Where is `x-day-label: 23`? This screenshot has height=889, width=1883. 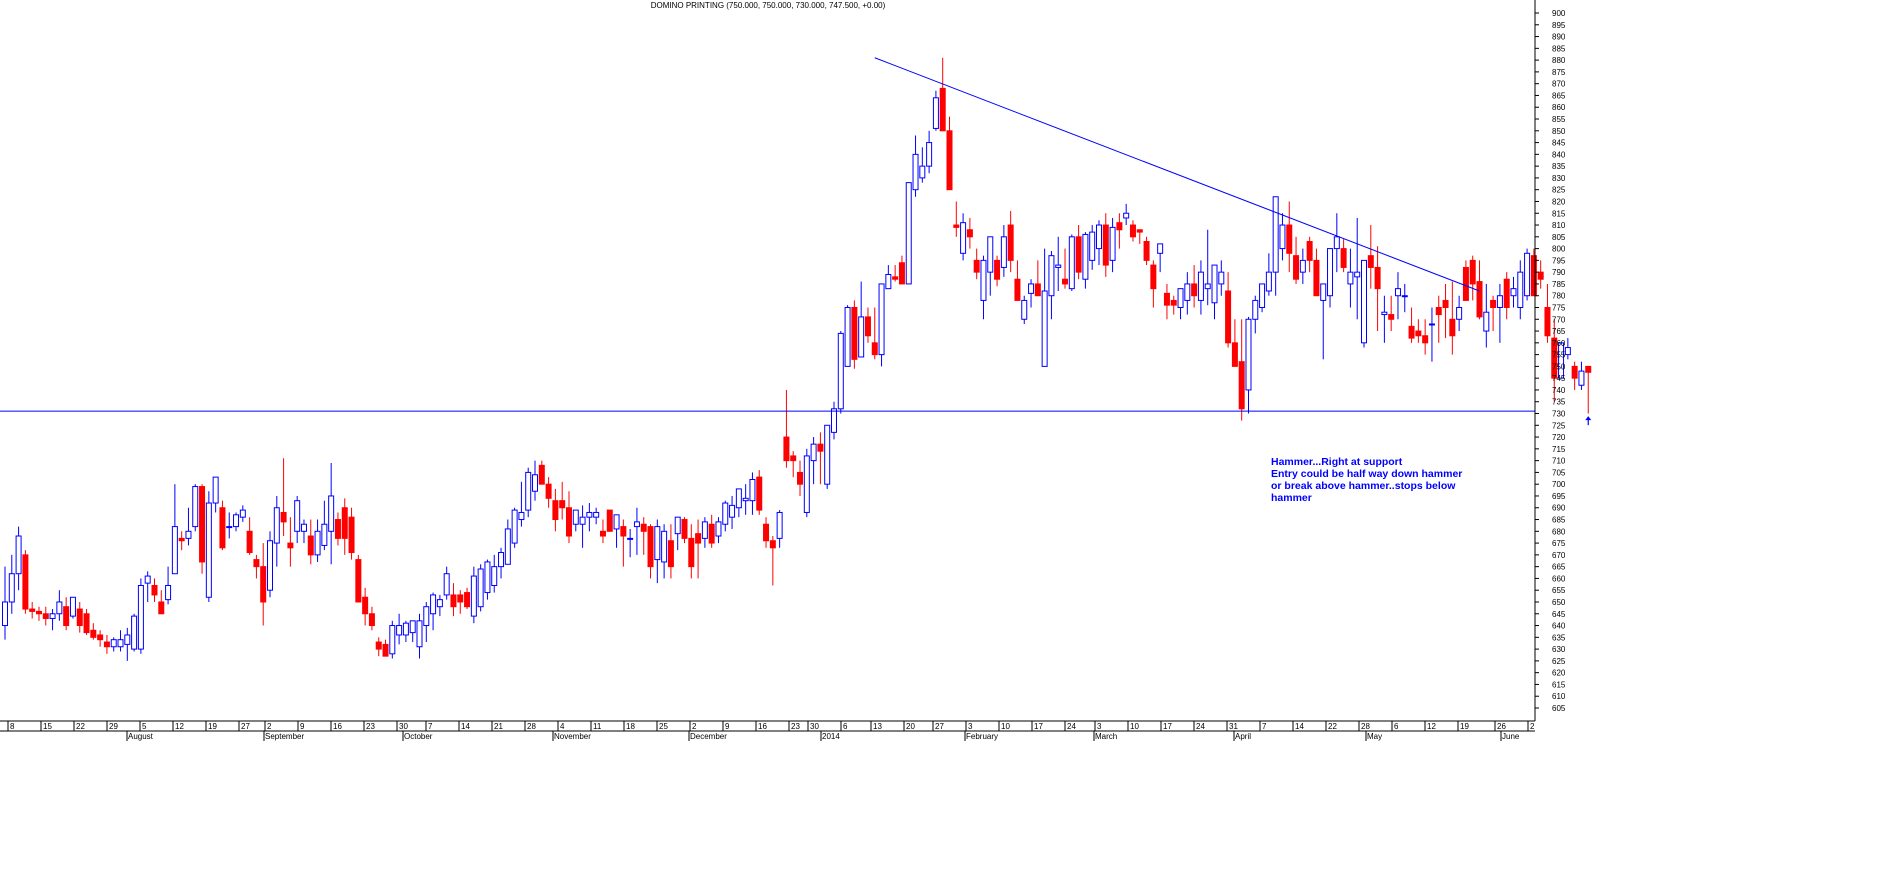 x-day-label: 23 is located at coordinates (795, 726).